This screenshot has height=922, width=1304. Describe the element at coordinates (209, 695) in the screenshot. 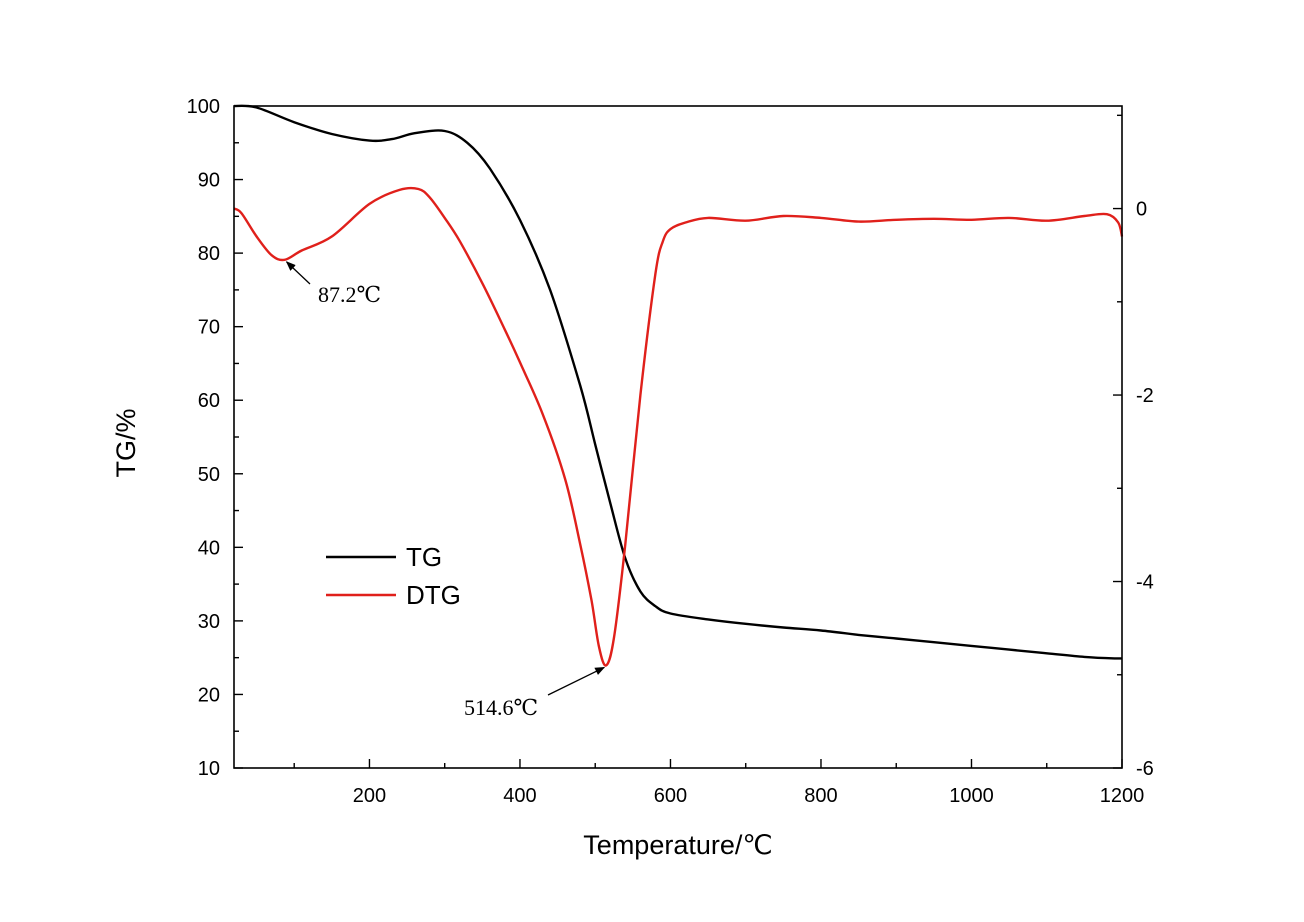

I see `y-tick-label: 20` at that location.